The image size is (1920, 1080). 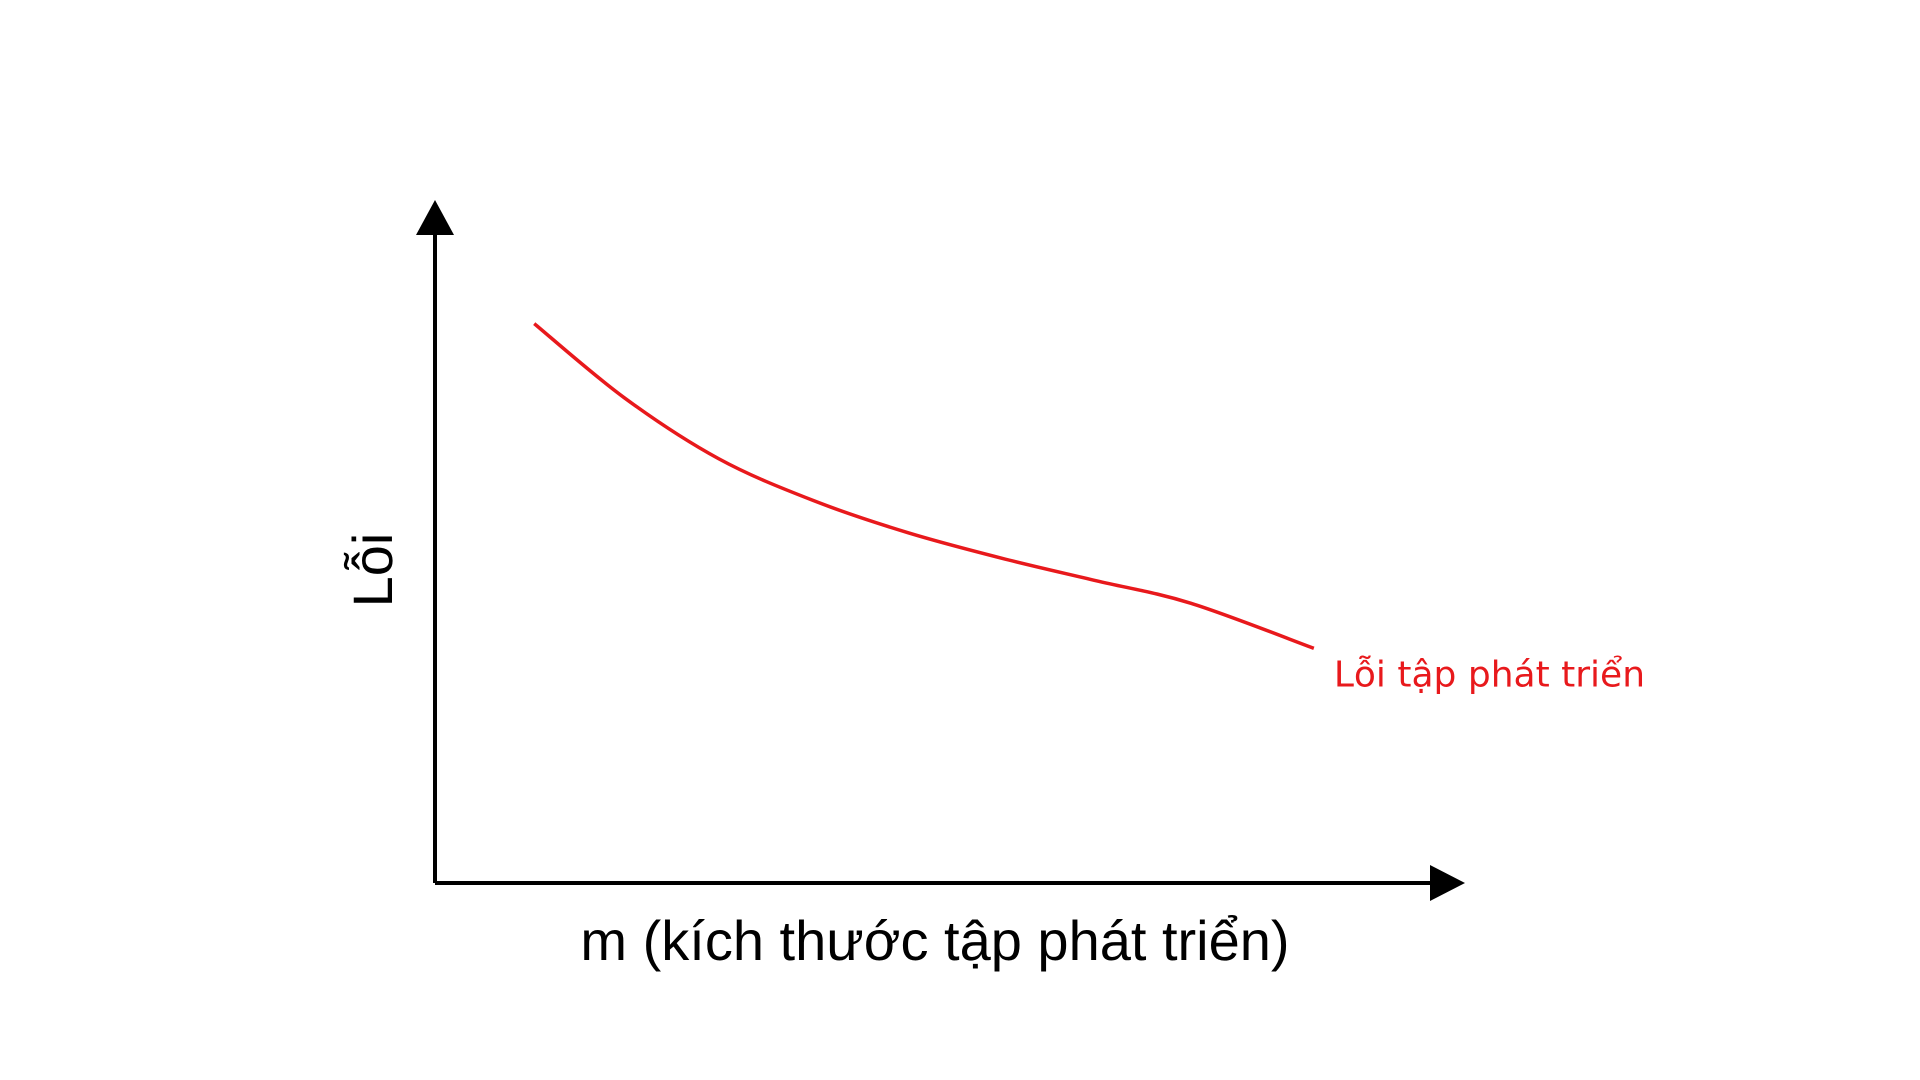 I want to click on x-axis-label: m (kích thước tập phát triển), so click(x=934, y=940).